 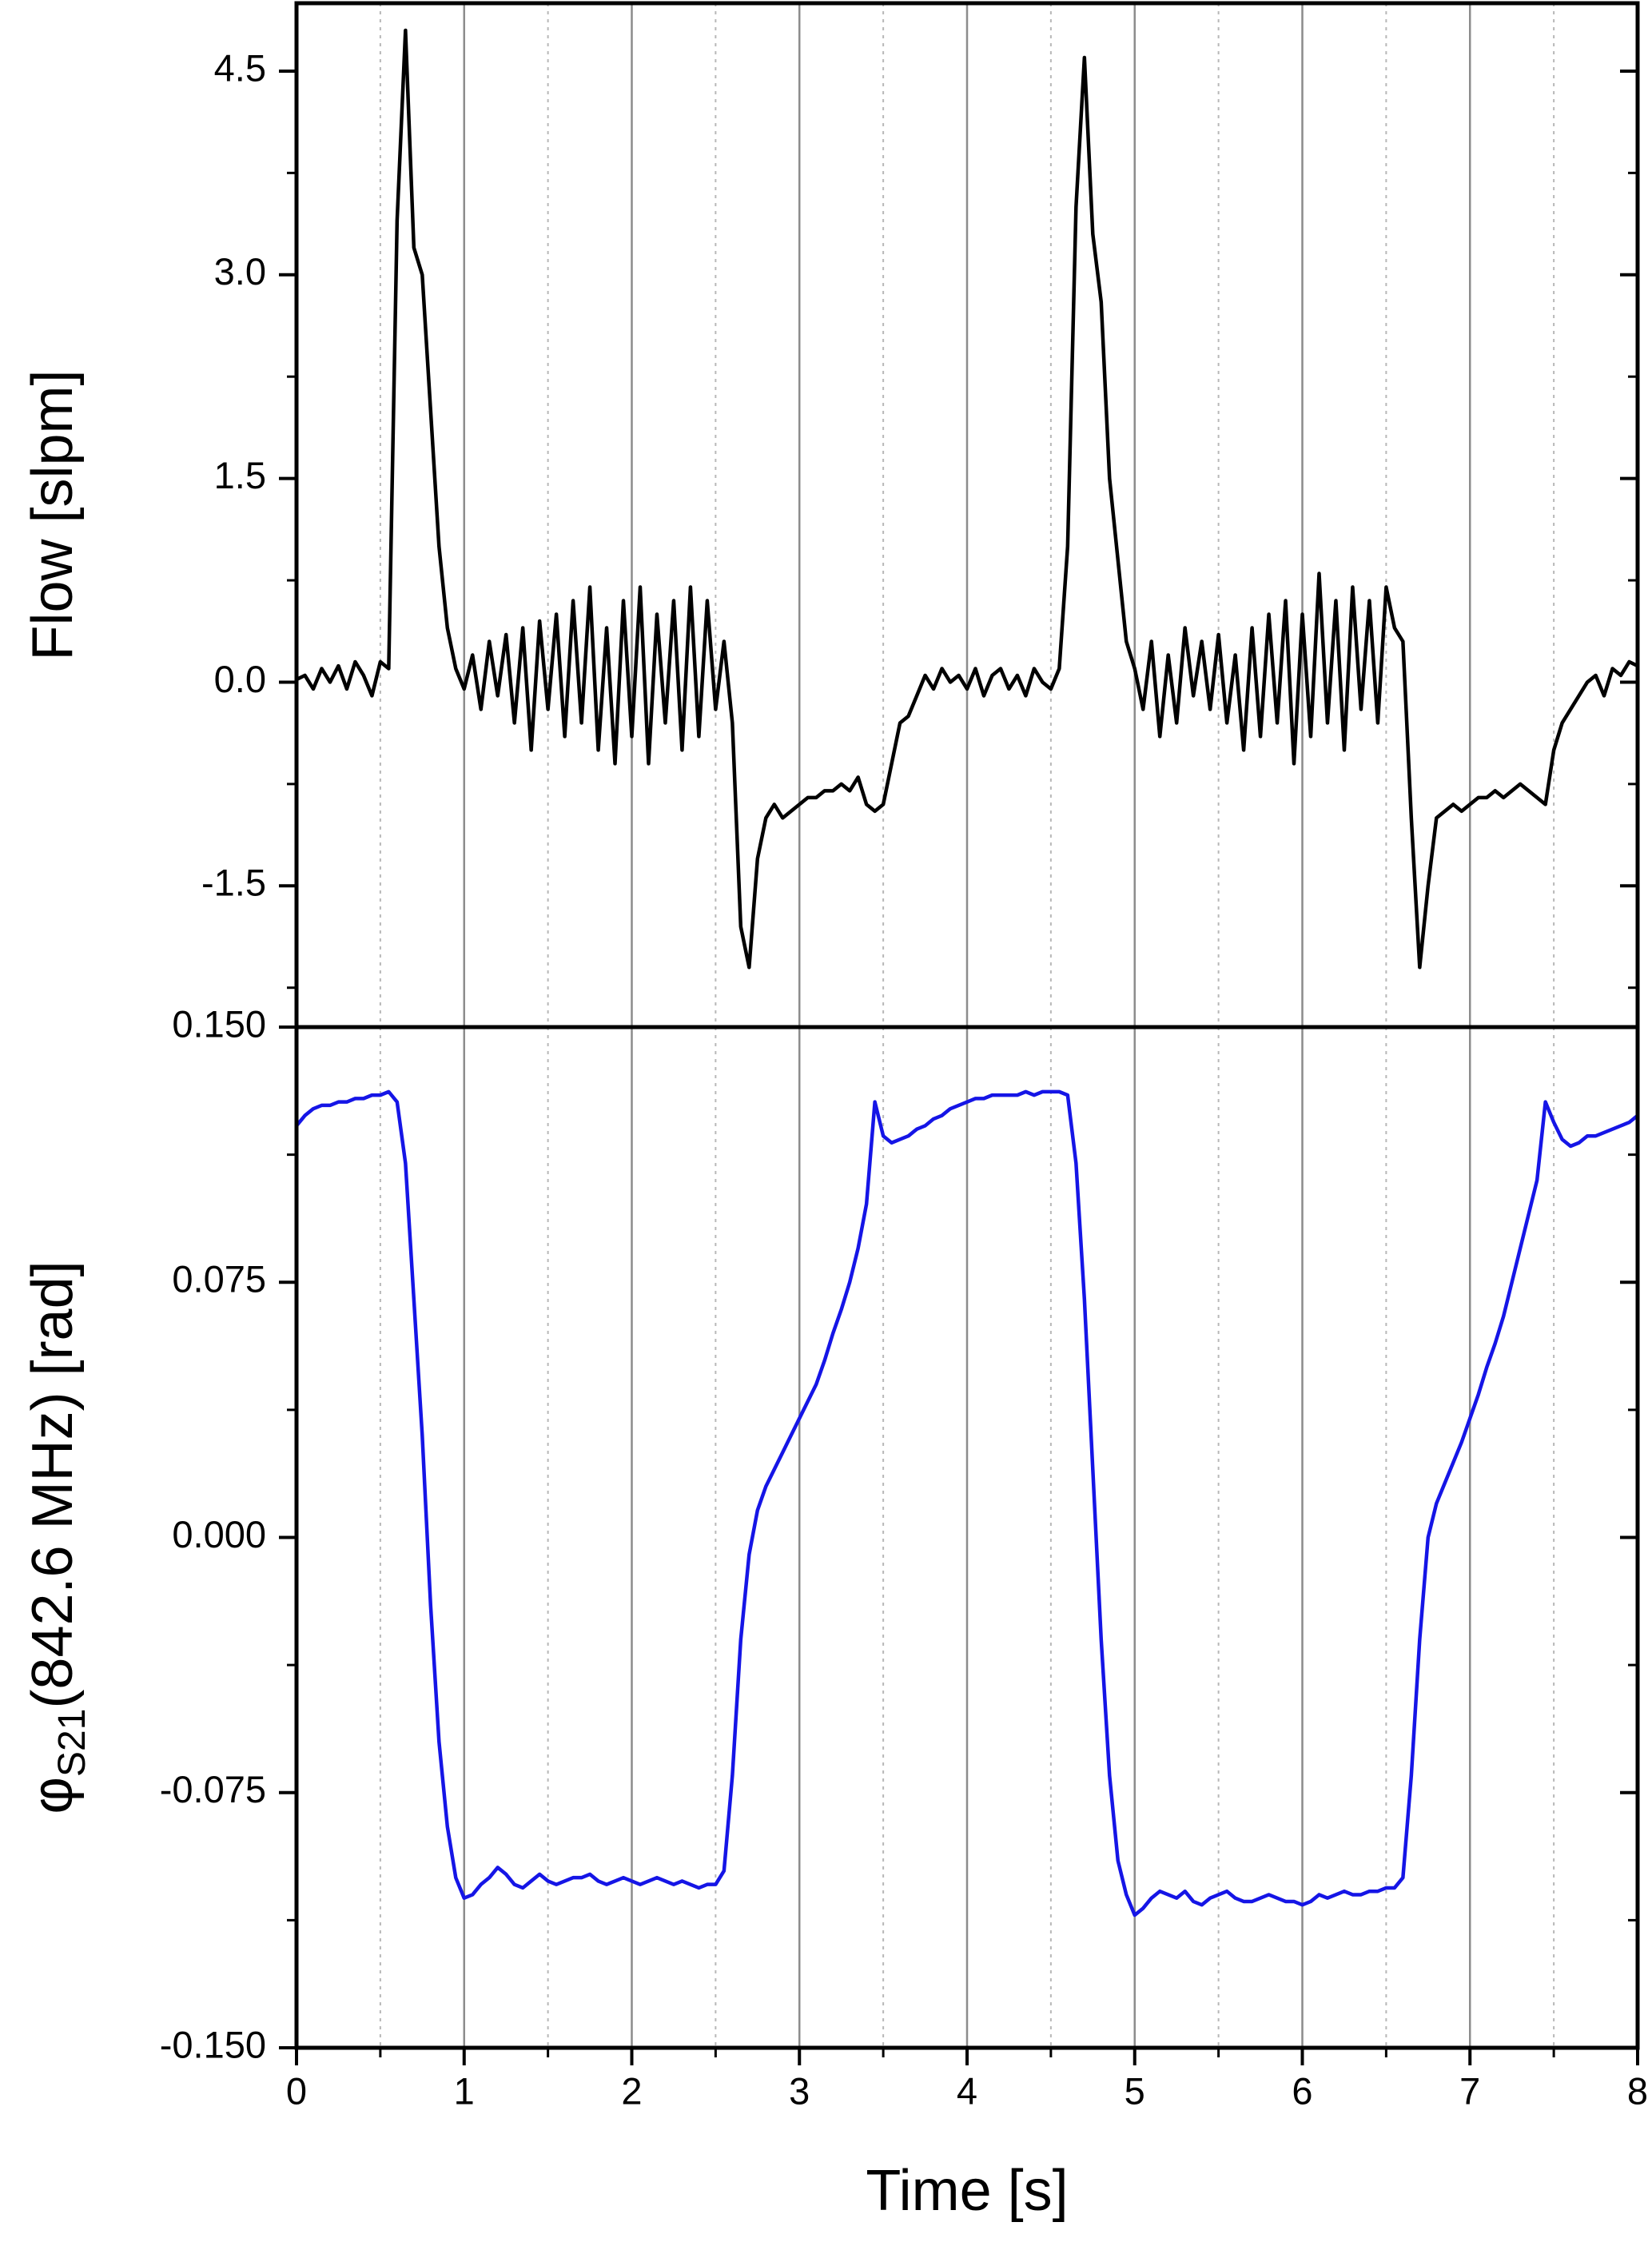 I want to click on x-tick-label: 0, so click(x=296, y=2090).